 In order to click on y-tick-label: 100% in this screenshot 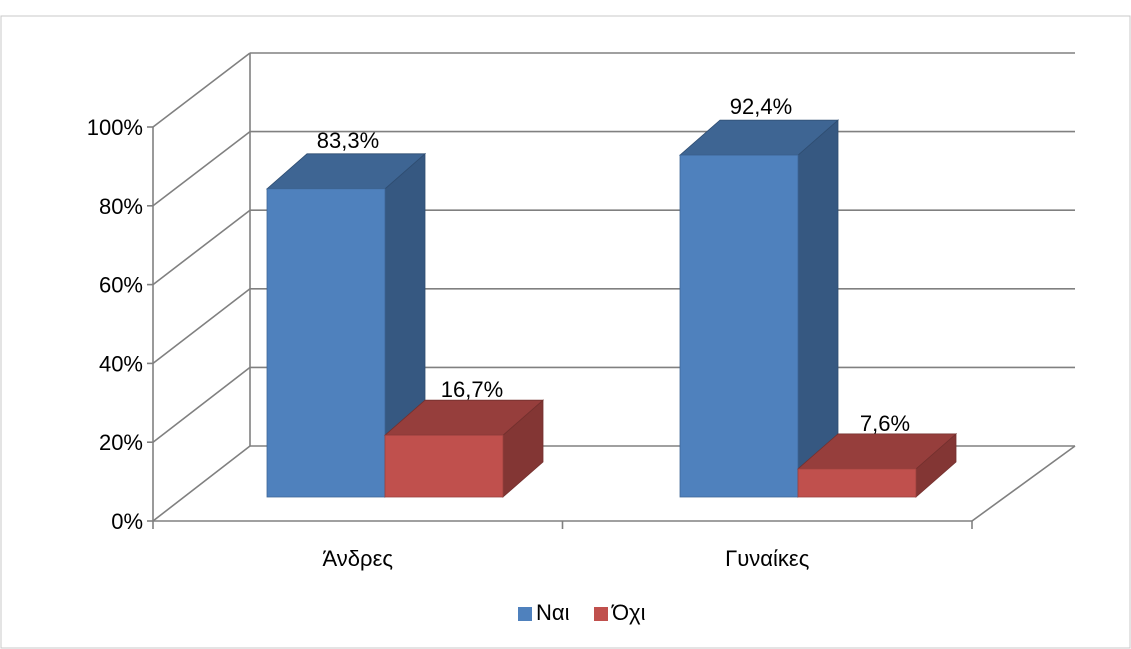, I will do `click(115, 127)`.